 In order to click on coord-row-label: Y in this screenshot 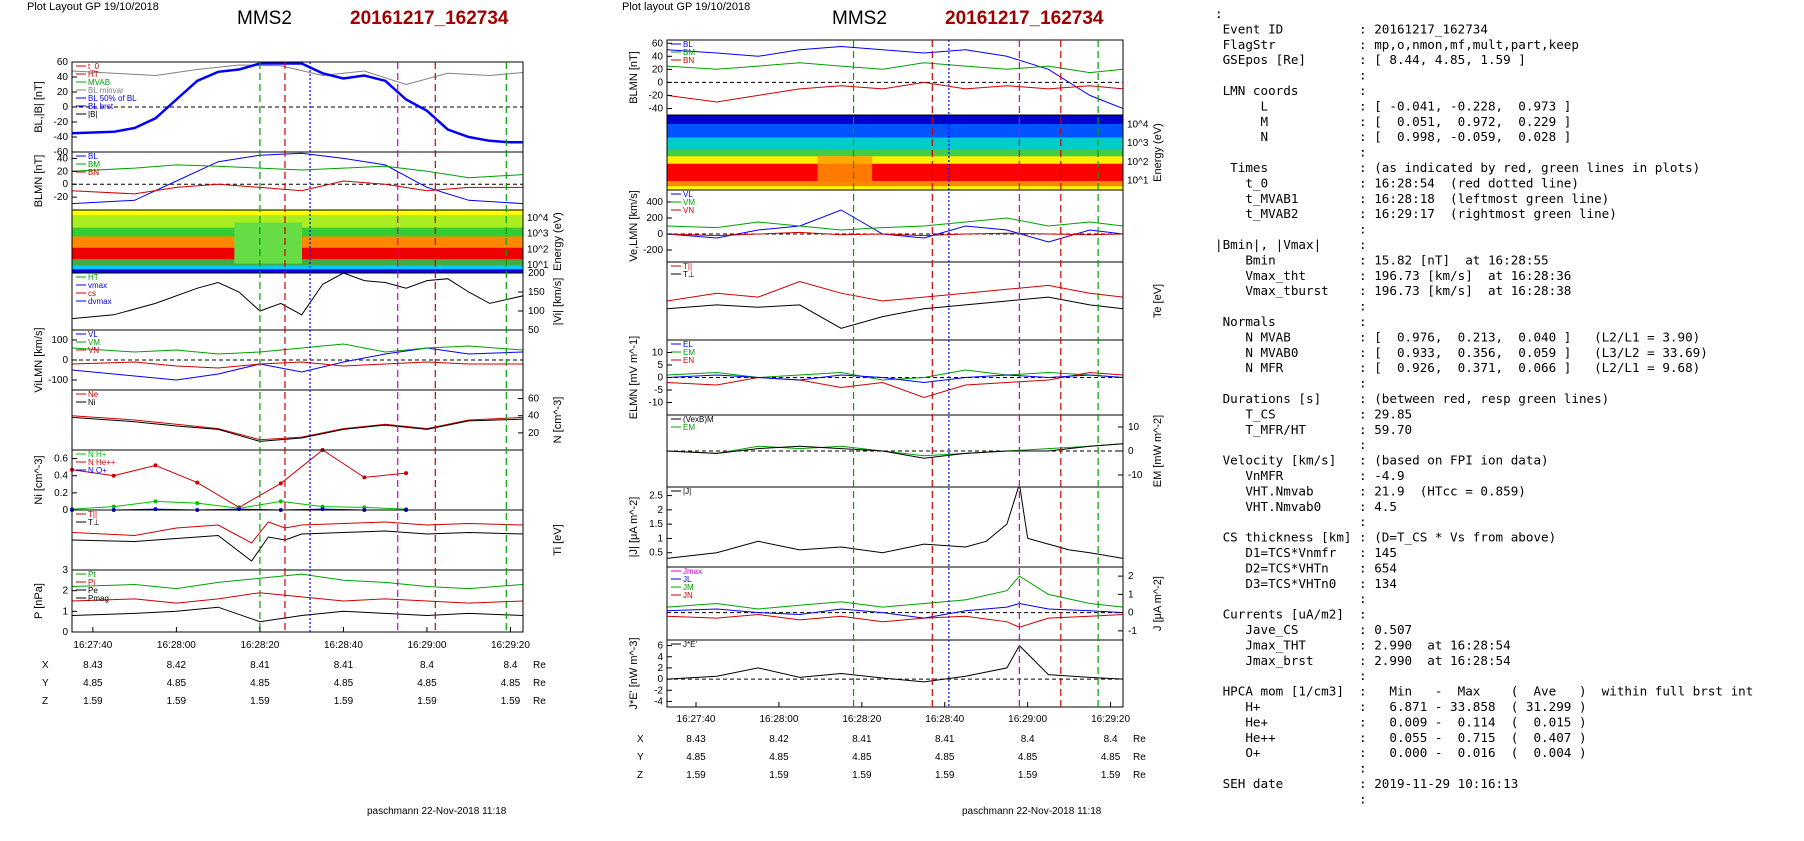, I will do `click(45, 683)`.